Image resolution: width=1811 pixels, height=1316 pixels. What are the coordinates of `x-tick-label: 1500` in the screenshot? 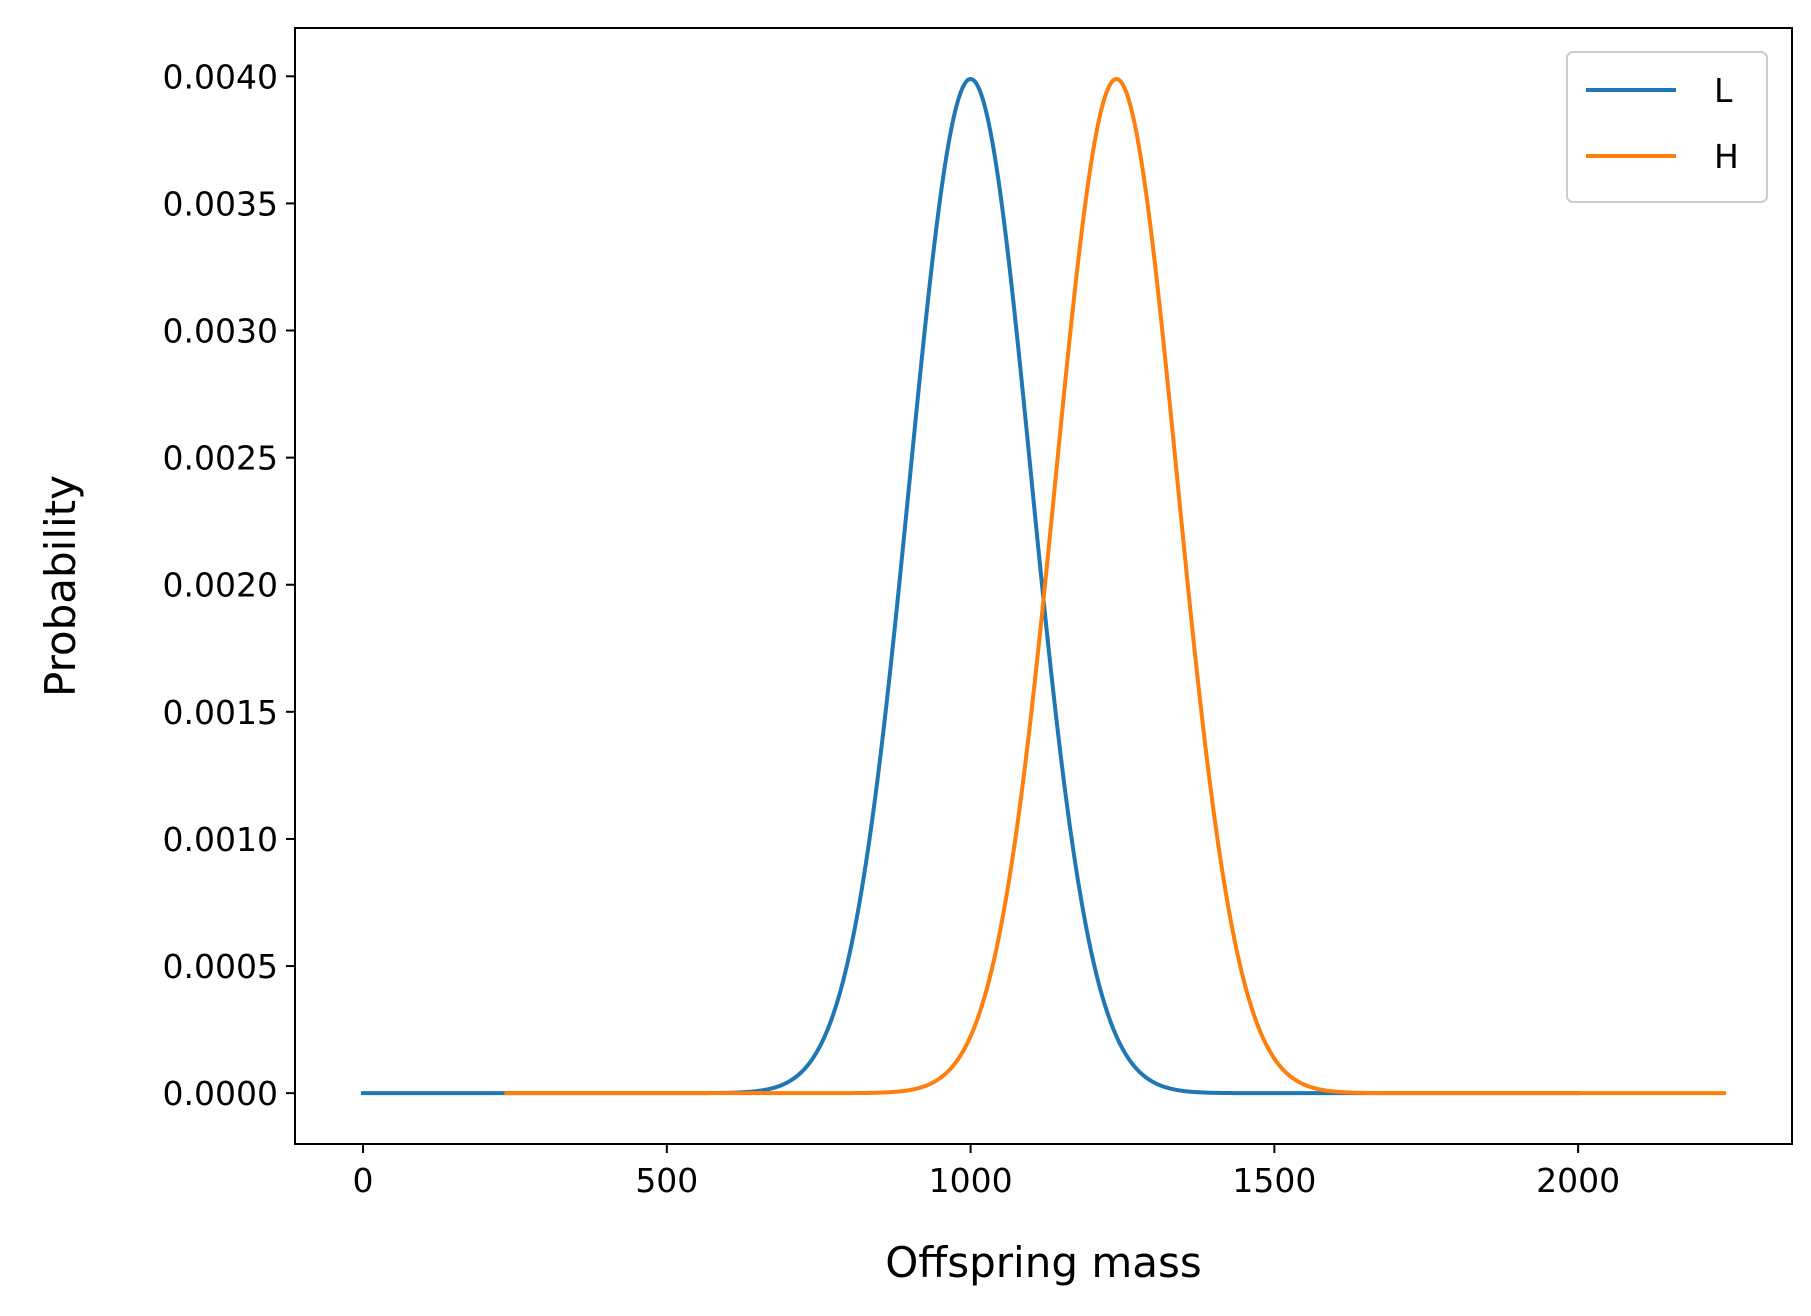 It's located at (1274, 1180).